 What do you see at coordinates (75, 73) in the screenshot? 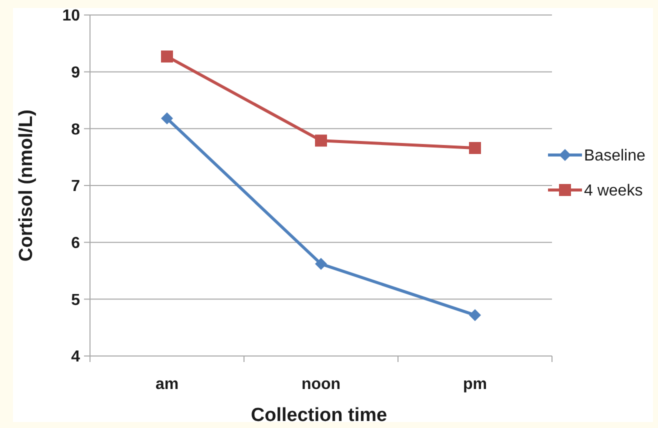
I see `y-tick-label: 9` at bounding box center [75, 73].